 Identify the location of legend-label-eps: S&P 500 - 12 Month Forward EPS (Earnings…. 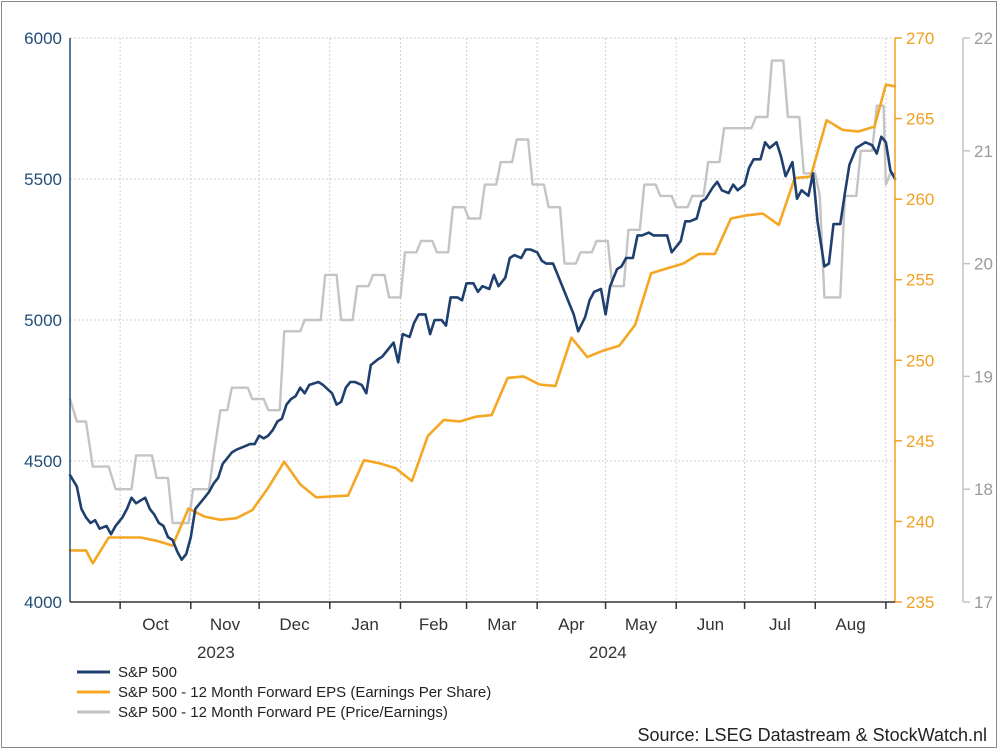
(304, 692).